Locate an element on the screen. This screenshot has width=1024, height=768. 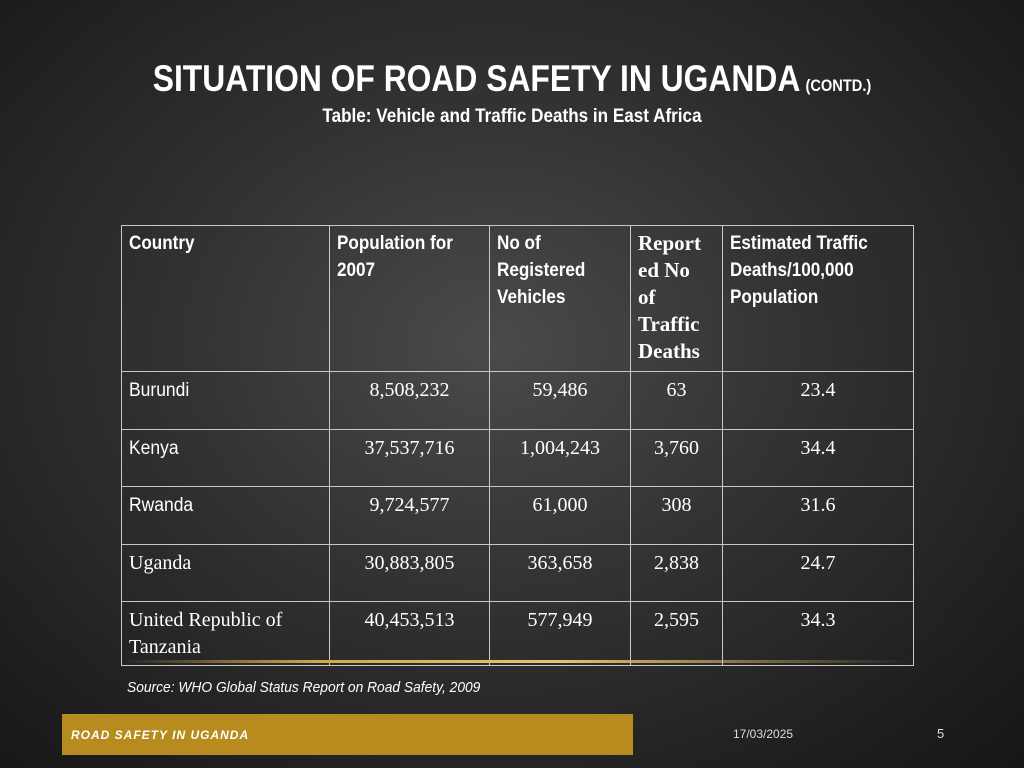
gold-accent-line is located at coordinates (517, 661).